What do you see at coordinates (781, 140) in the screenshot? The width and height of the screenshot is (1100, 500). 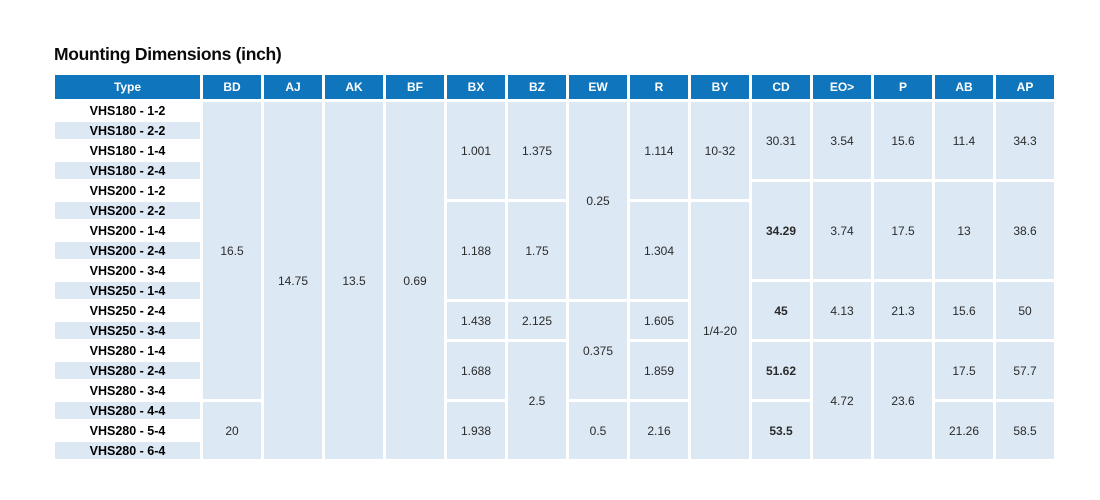 I see `cell-cd-r1: 30.31` at bounding box center [781, 140].